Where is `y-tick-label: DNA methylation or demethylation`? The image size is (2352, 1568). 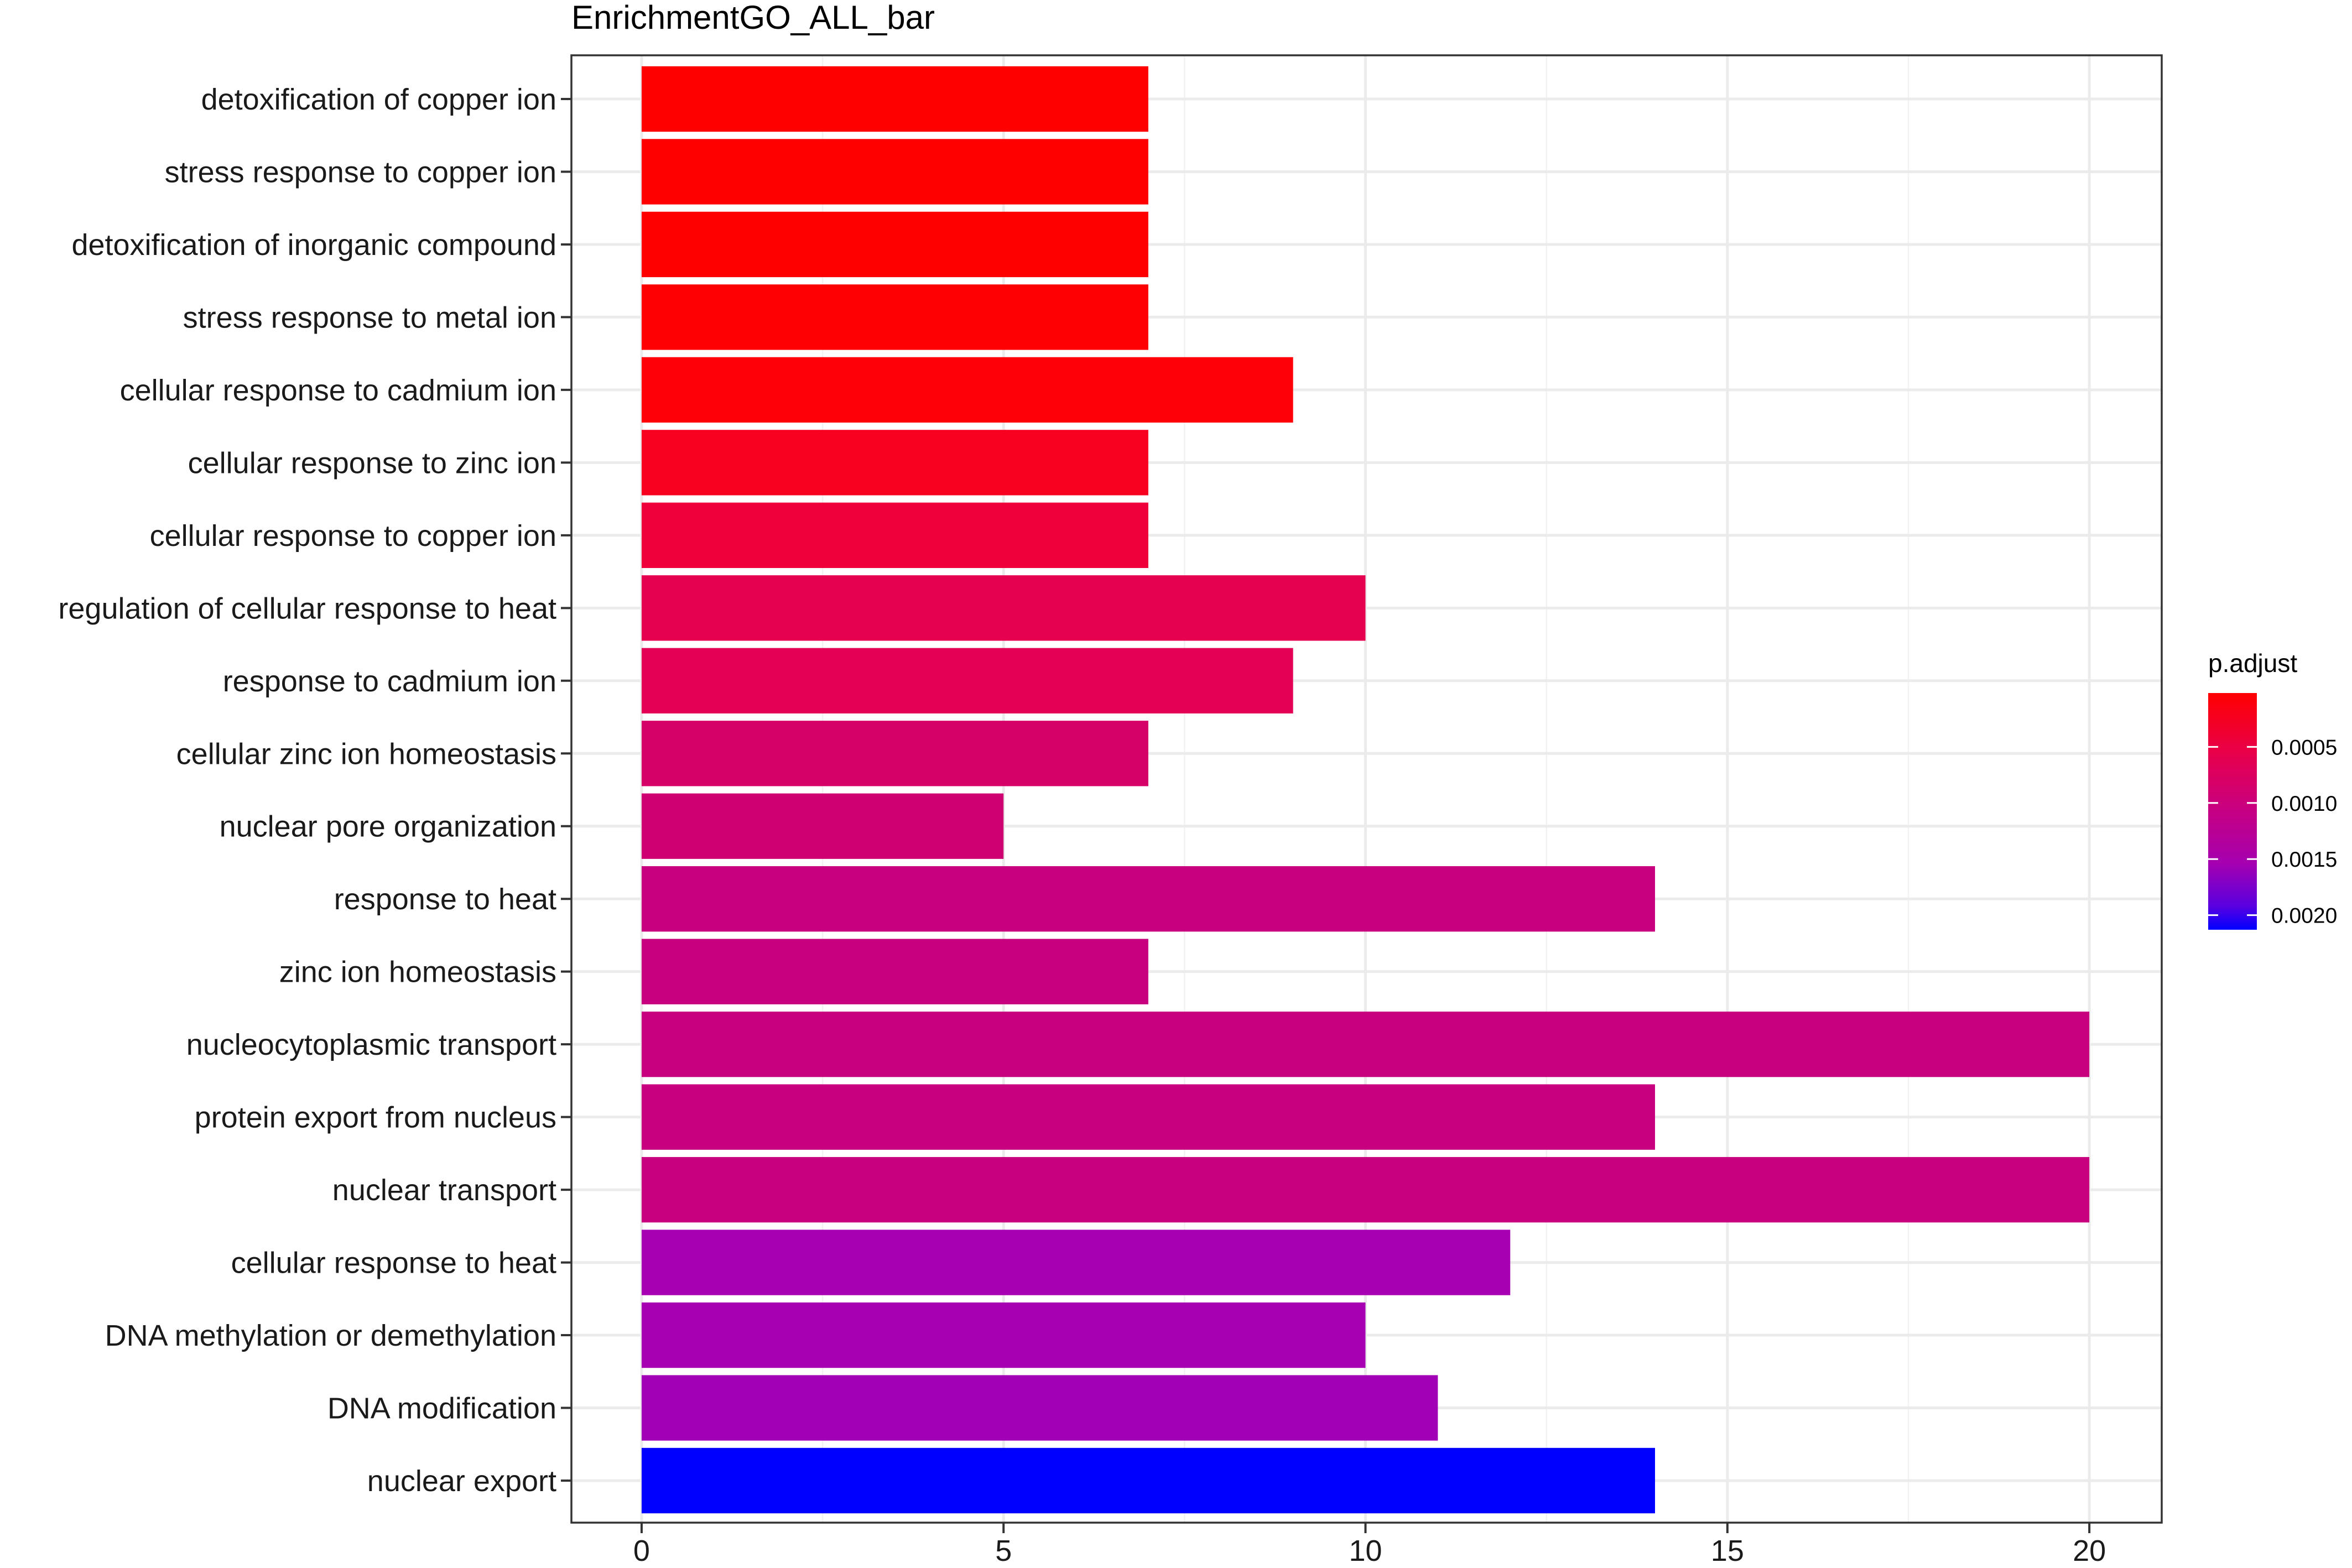
y-tick-label: DNA methylation or demethylation is located at coordinates (330, 1335).